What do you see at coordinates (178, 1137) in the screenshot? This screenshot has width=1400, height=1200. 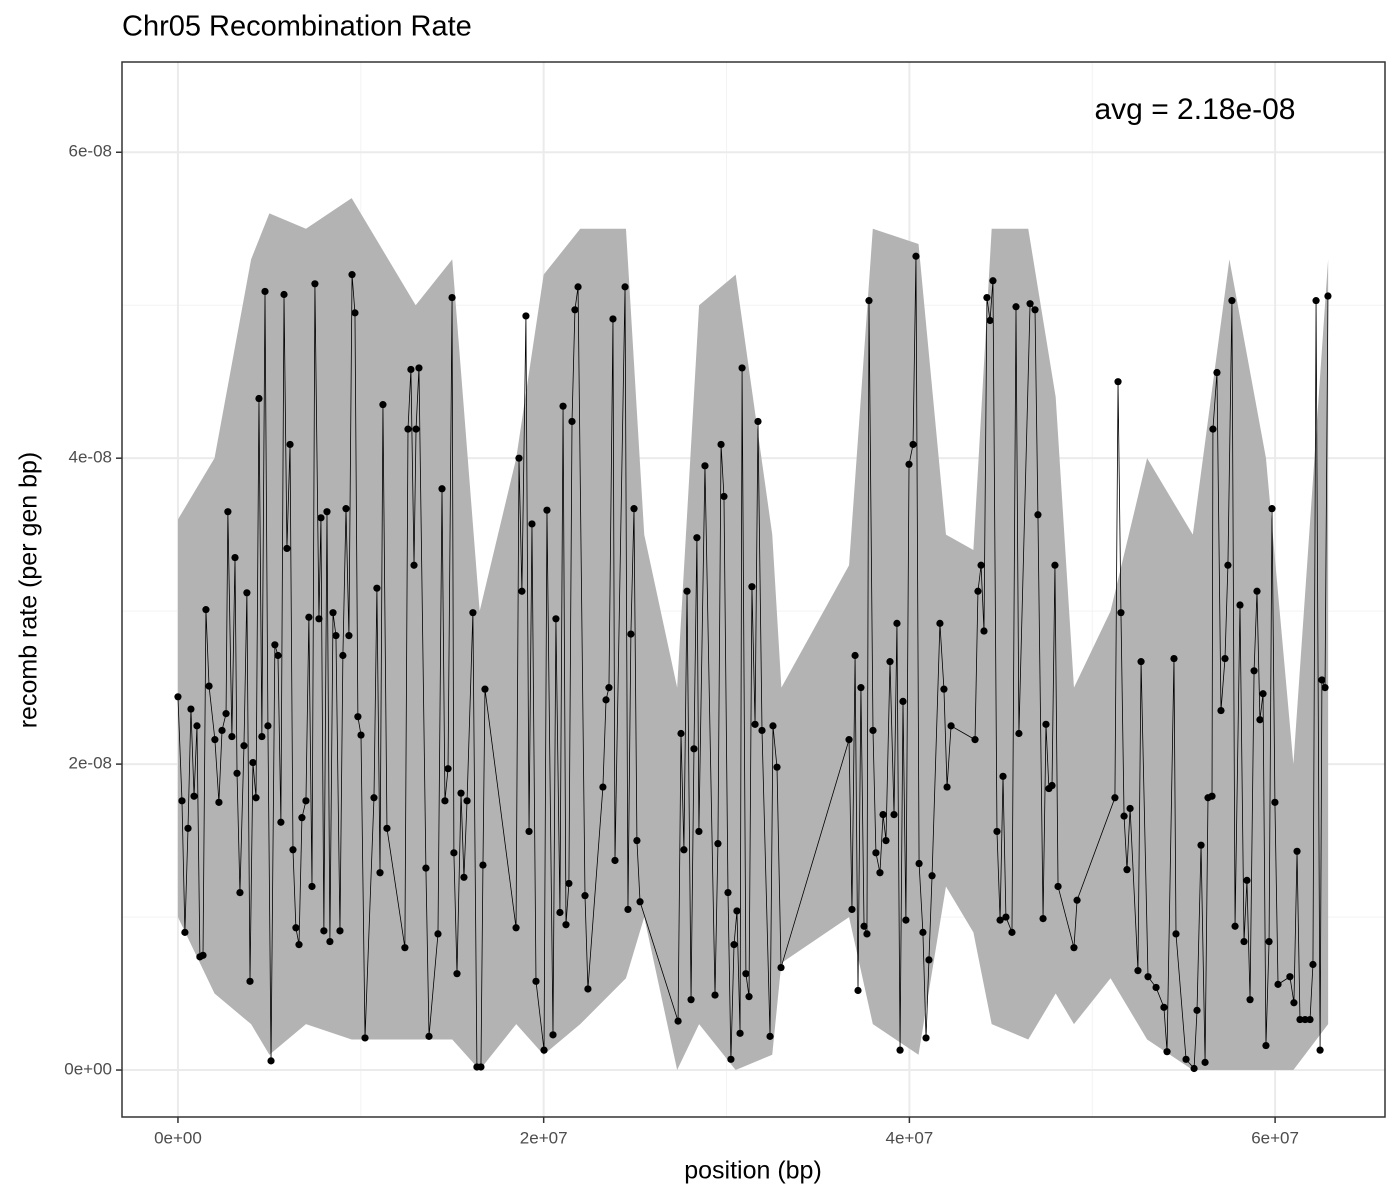 I see `x-tick-label: 0e+00` at bounding box center [178, 1137].